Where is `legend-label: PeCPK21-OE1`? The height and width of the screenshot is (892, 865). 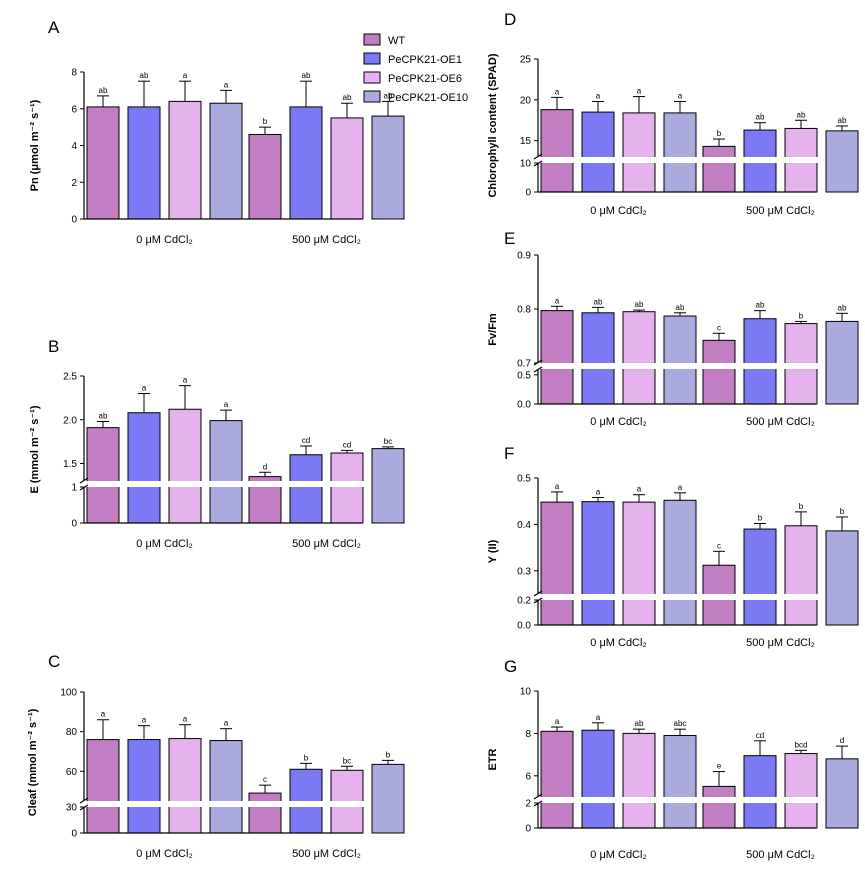 legend-label: PeCPK21-OE1 is located at coordinates (425, 60).